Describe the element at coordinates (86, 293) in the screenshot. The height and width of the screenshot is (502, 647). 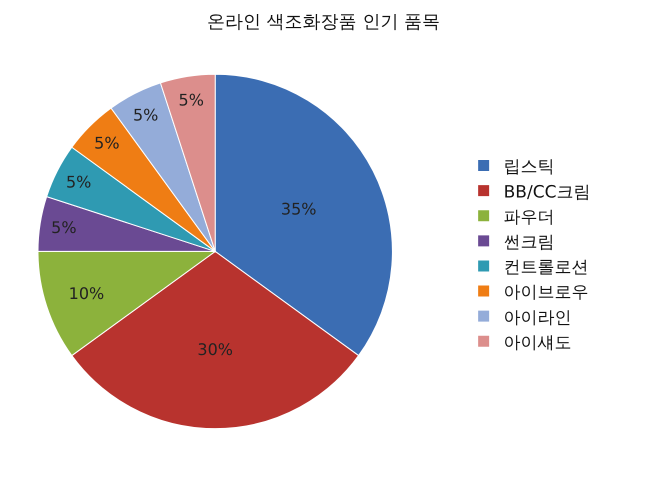
I see `data-label: 10%` at that location.